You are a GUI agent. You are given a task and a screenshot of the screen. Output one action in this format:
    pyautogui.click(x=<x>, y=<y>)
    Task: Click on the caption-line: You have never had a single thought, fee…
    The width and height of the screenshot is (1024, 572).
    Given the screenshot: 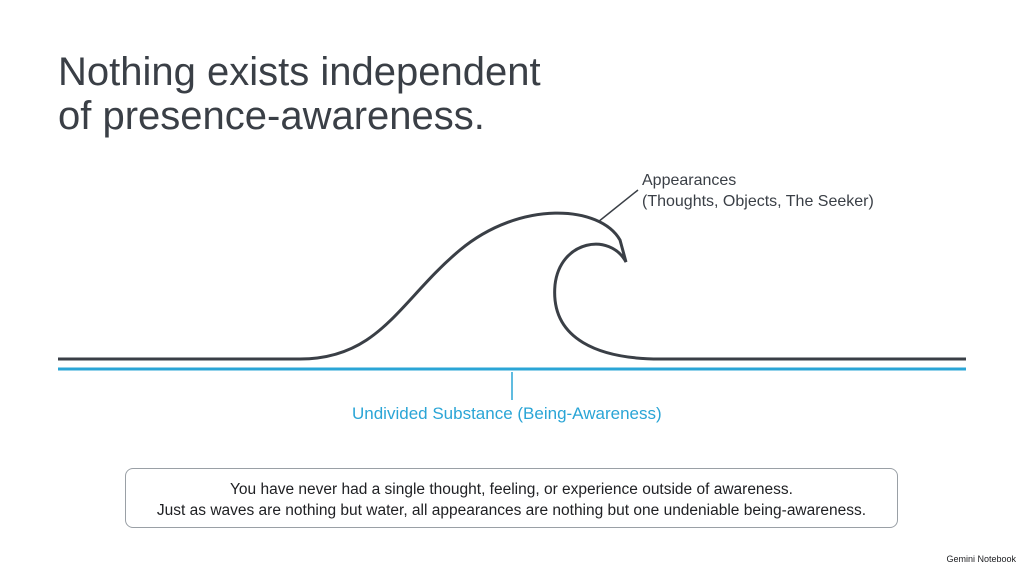 What is the action you would take?
    pyautogui.click(x=511, y=489)
    